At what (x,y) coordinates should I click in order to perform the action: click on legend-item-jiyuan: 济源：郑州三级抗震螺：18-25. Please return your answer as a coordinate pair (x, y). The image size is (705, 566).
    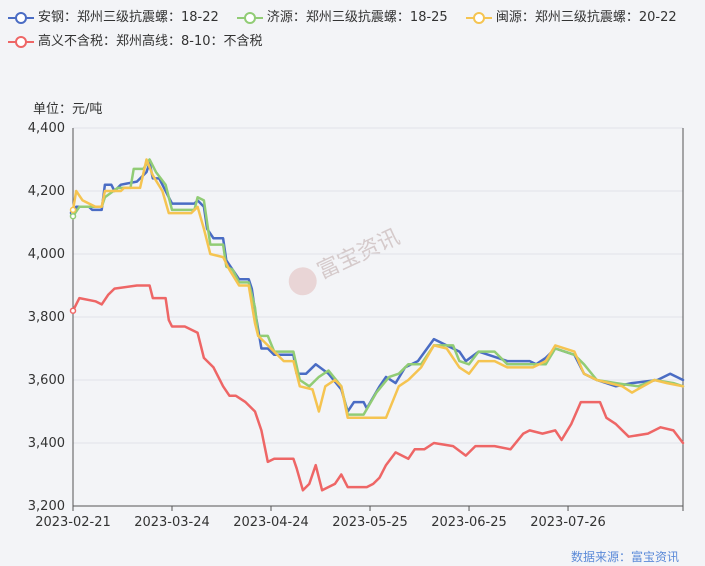
    Looking at the image, I should click on (342, 18).